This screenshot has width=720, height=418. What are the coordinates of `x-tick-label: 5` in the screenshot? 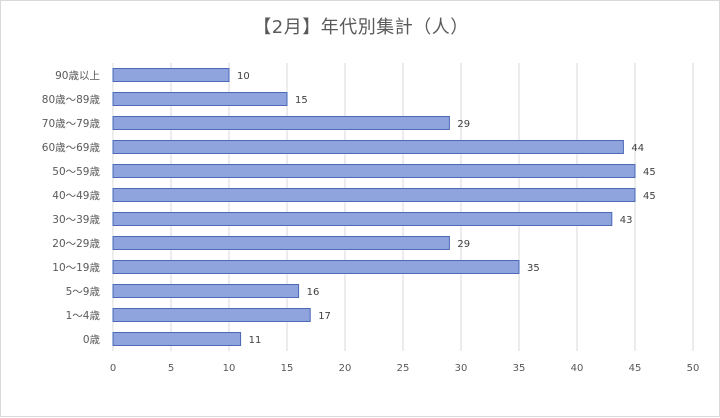 It's located at (171, 368).